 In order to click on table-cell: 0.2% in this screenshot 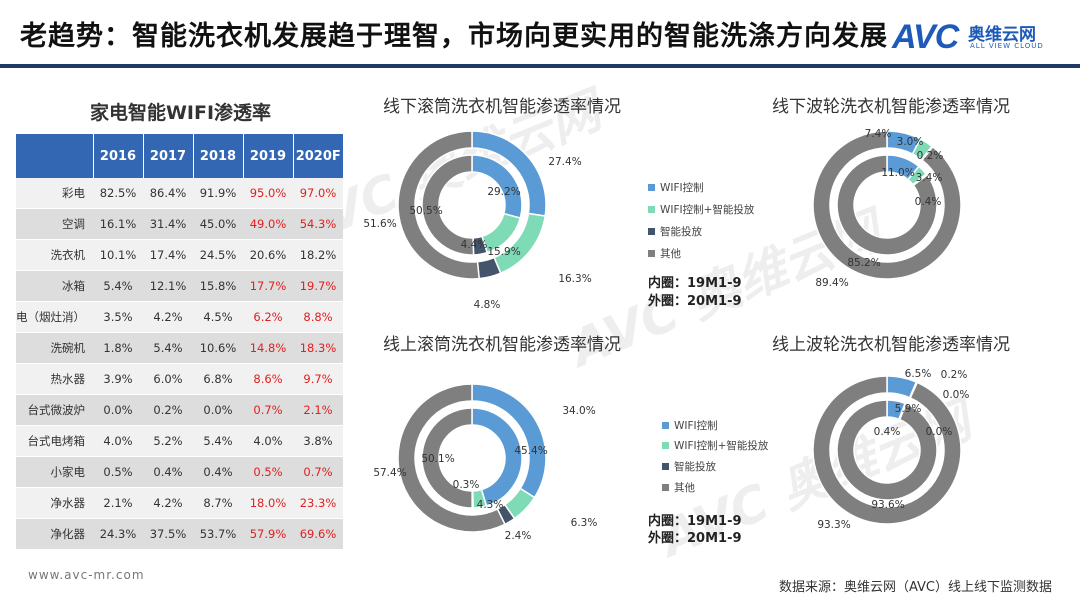, I will do `click(168, 410)`.